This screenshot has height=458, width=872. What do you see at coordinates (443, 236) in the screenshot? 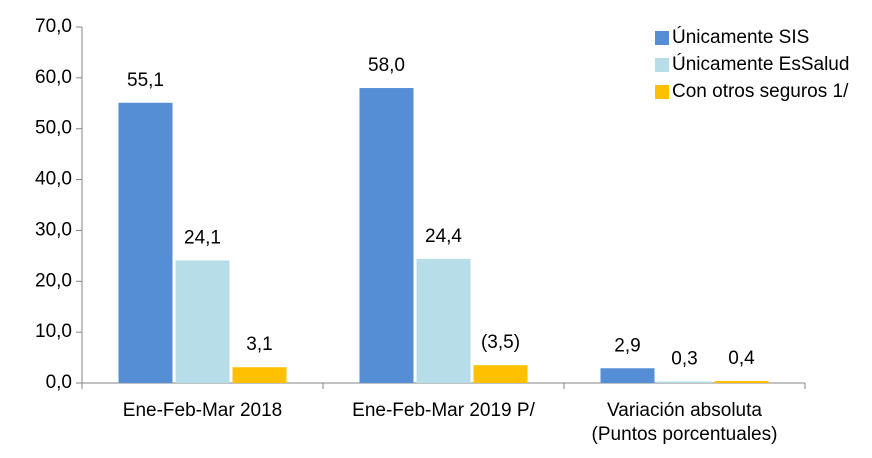
I see `value-label: 24,4` at bounding box center [443, 236].